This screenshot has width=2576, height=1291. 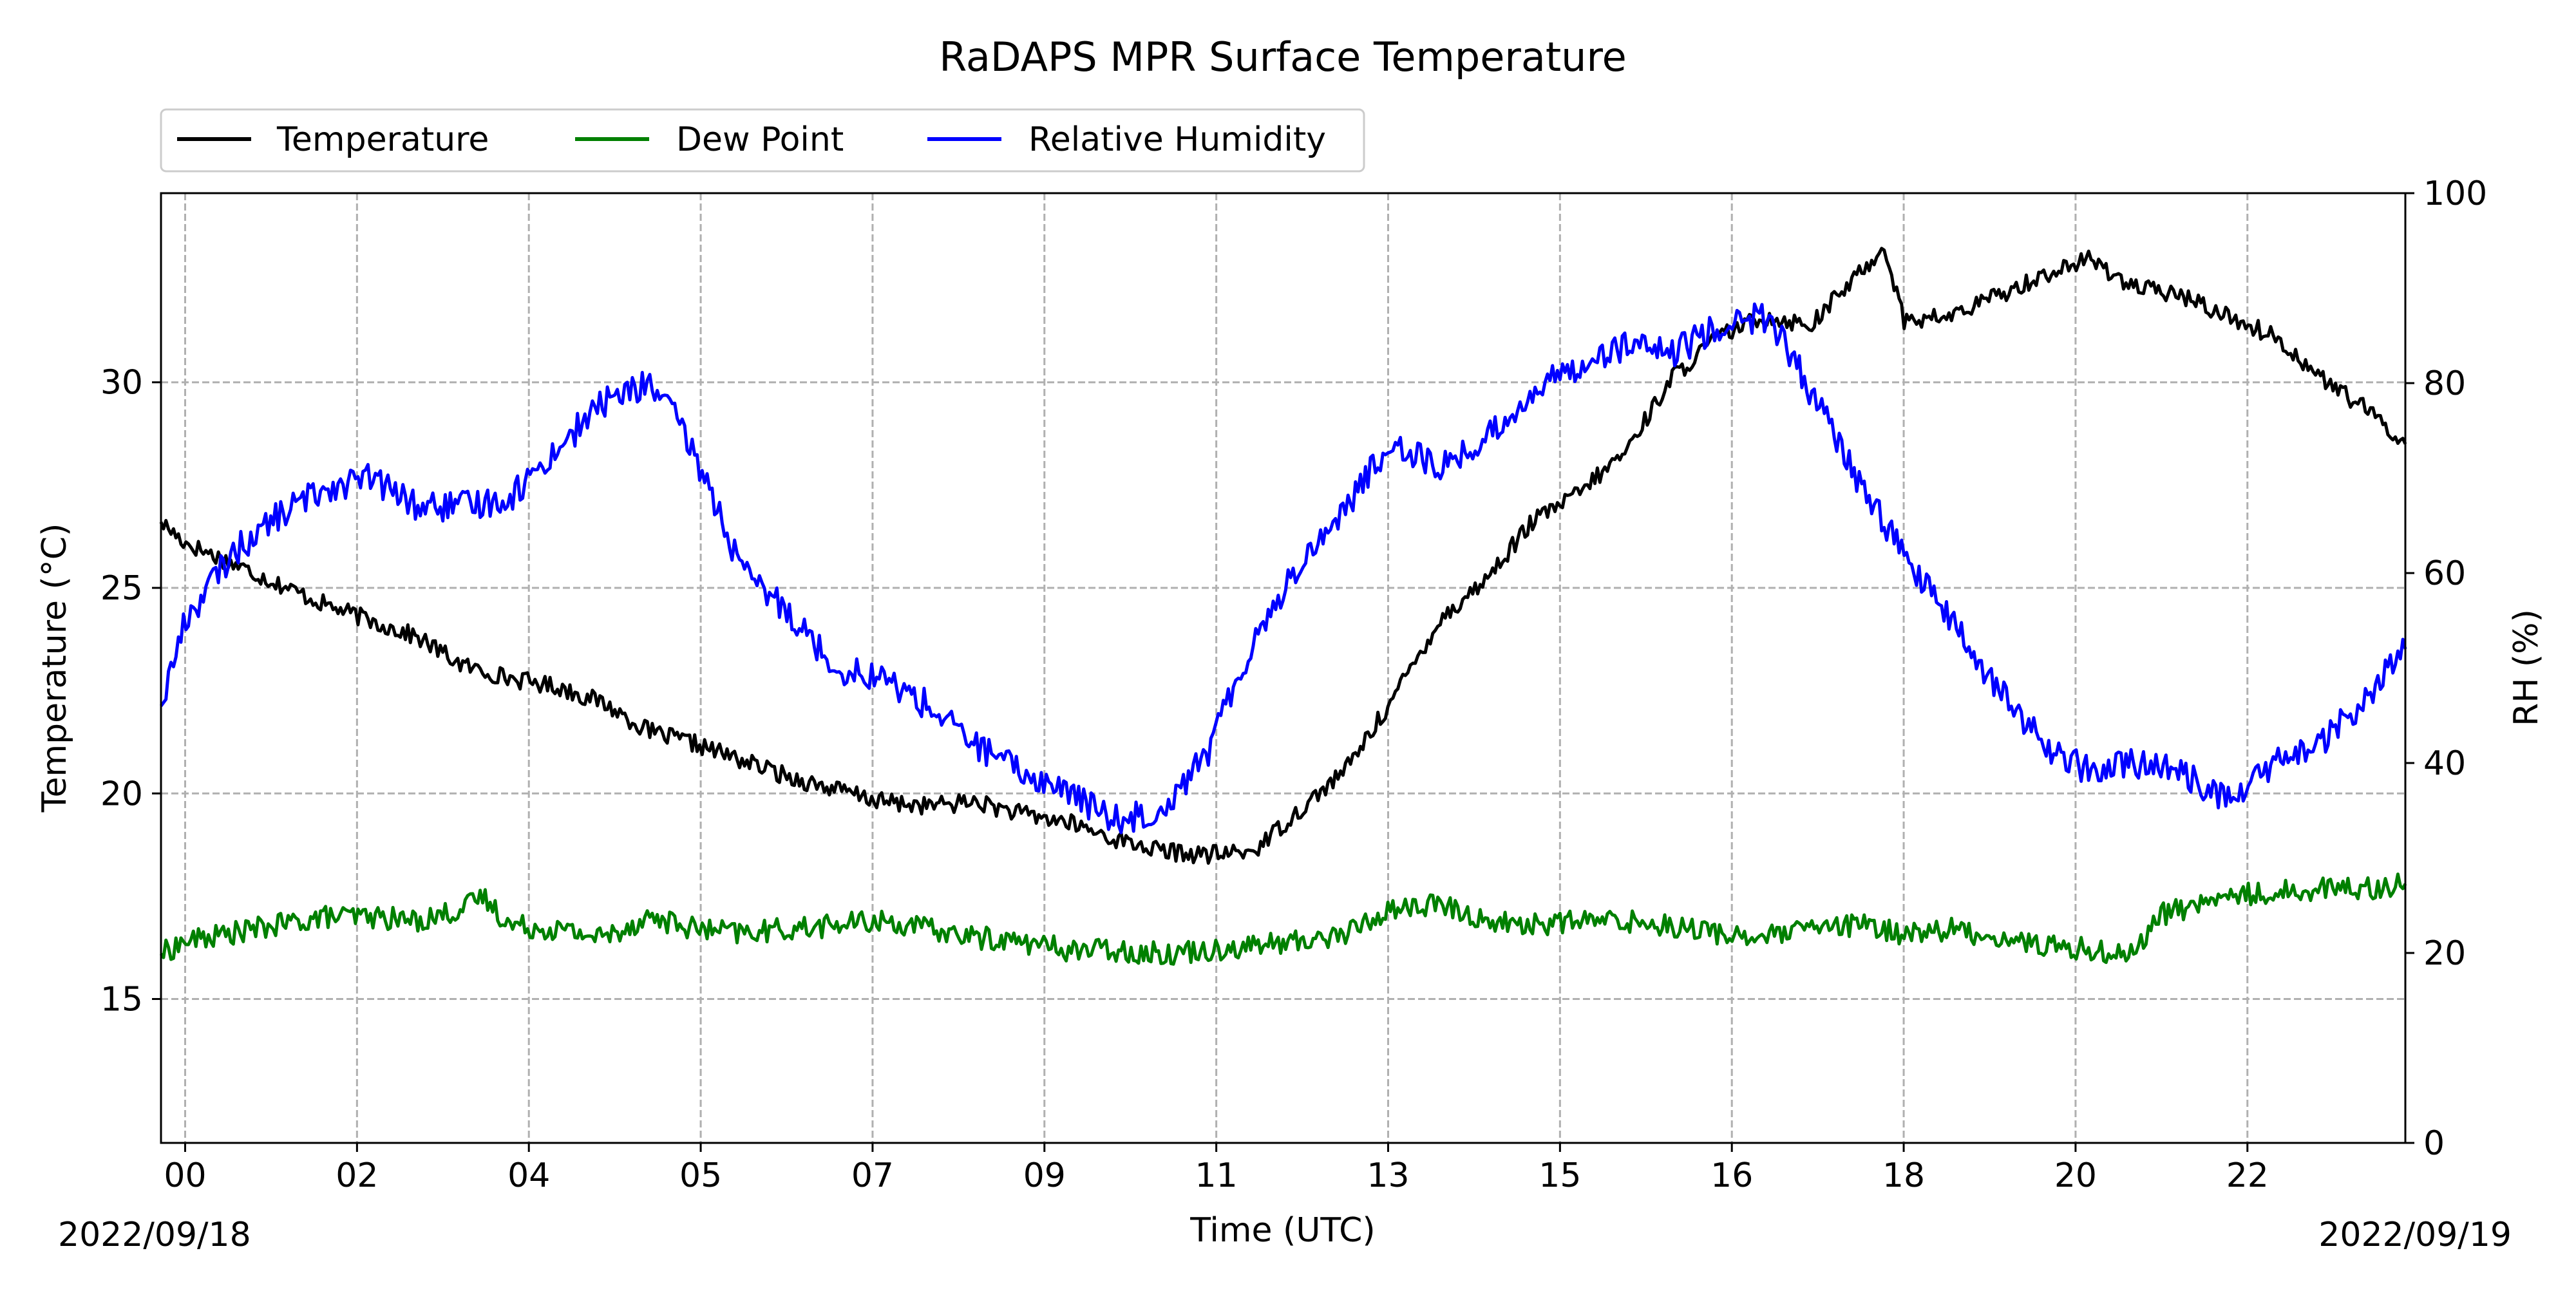 What do you see at coordinates (1283, 56) in the screenshot?
I see `chart-title: RaDAPS MPR Surface Temperature` at bounding box center [1283, 56].